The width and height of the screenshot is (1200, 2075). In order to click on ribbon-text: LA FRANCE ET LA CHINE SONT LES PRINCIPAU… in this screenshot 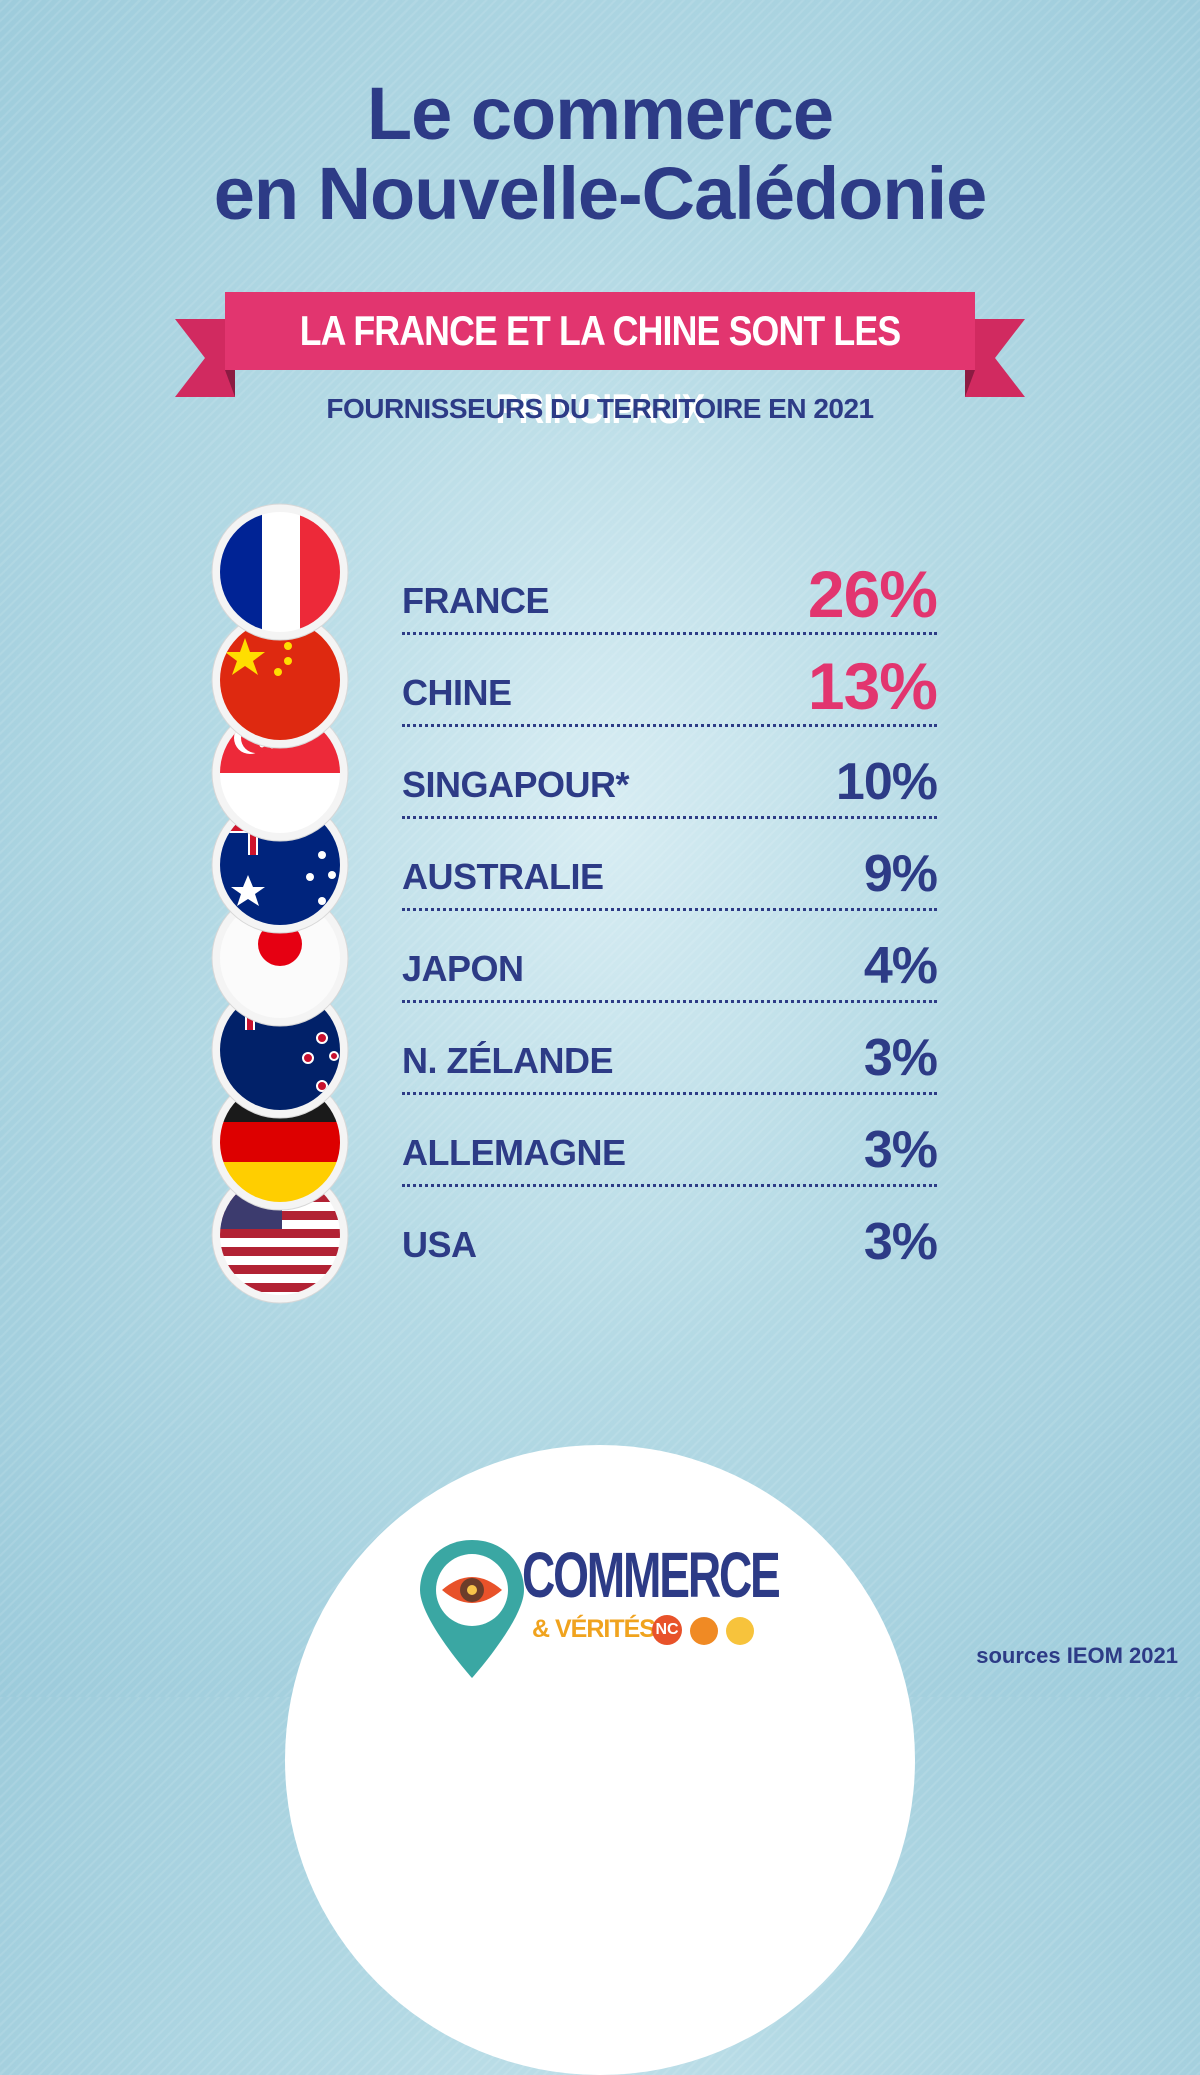, I will do `click(600, 369)`.